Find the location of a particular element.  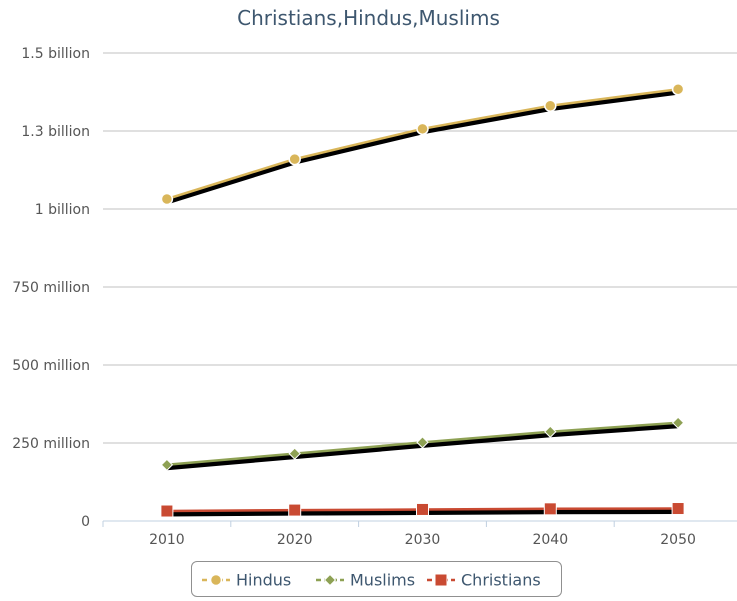

legend: Hindus Muslims Christians is located at coordinates (376, 579).